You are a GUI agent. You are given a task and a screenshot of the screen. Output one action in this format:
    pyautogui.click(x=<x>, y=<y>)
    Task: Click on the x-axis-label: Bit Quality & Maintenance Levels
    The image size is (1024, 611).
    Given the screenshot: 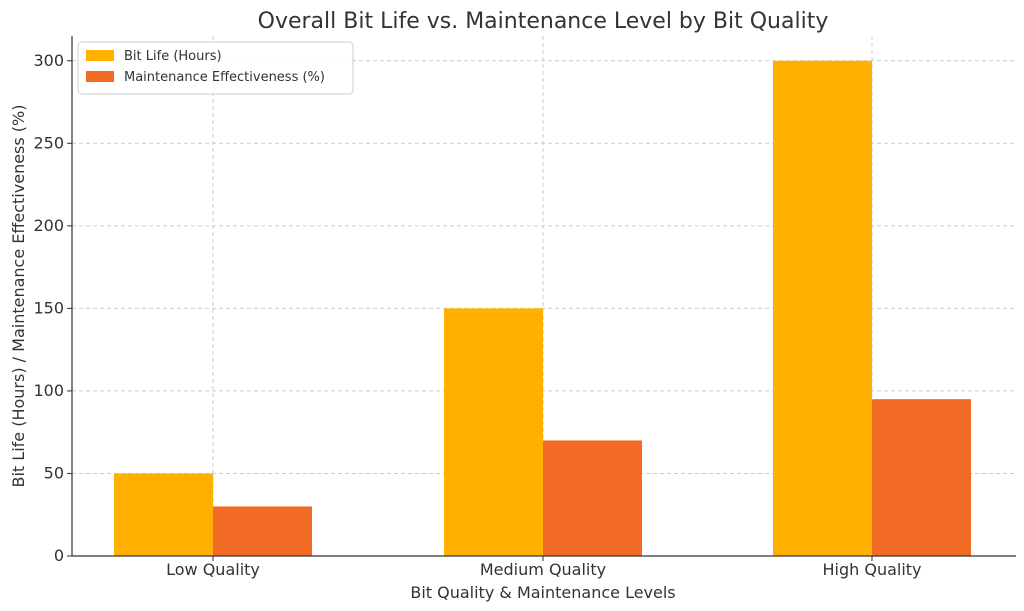 What is the action you would take?
    pyautogui.click(x=542, y=592)
    